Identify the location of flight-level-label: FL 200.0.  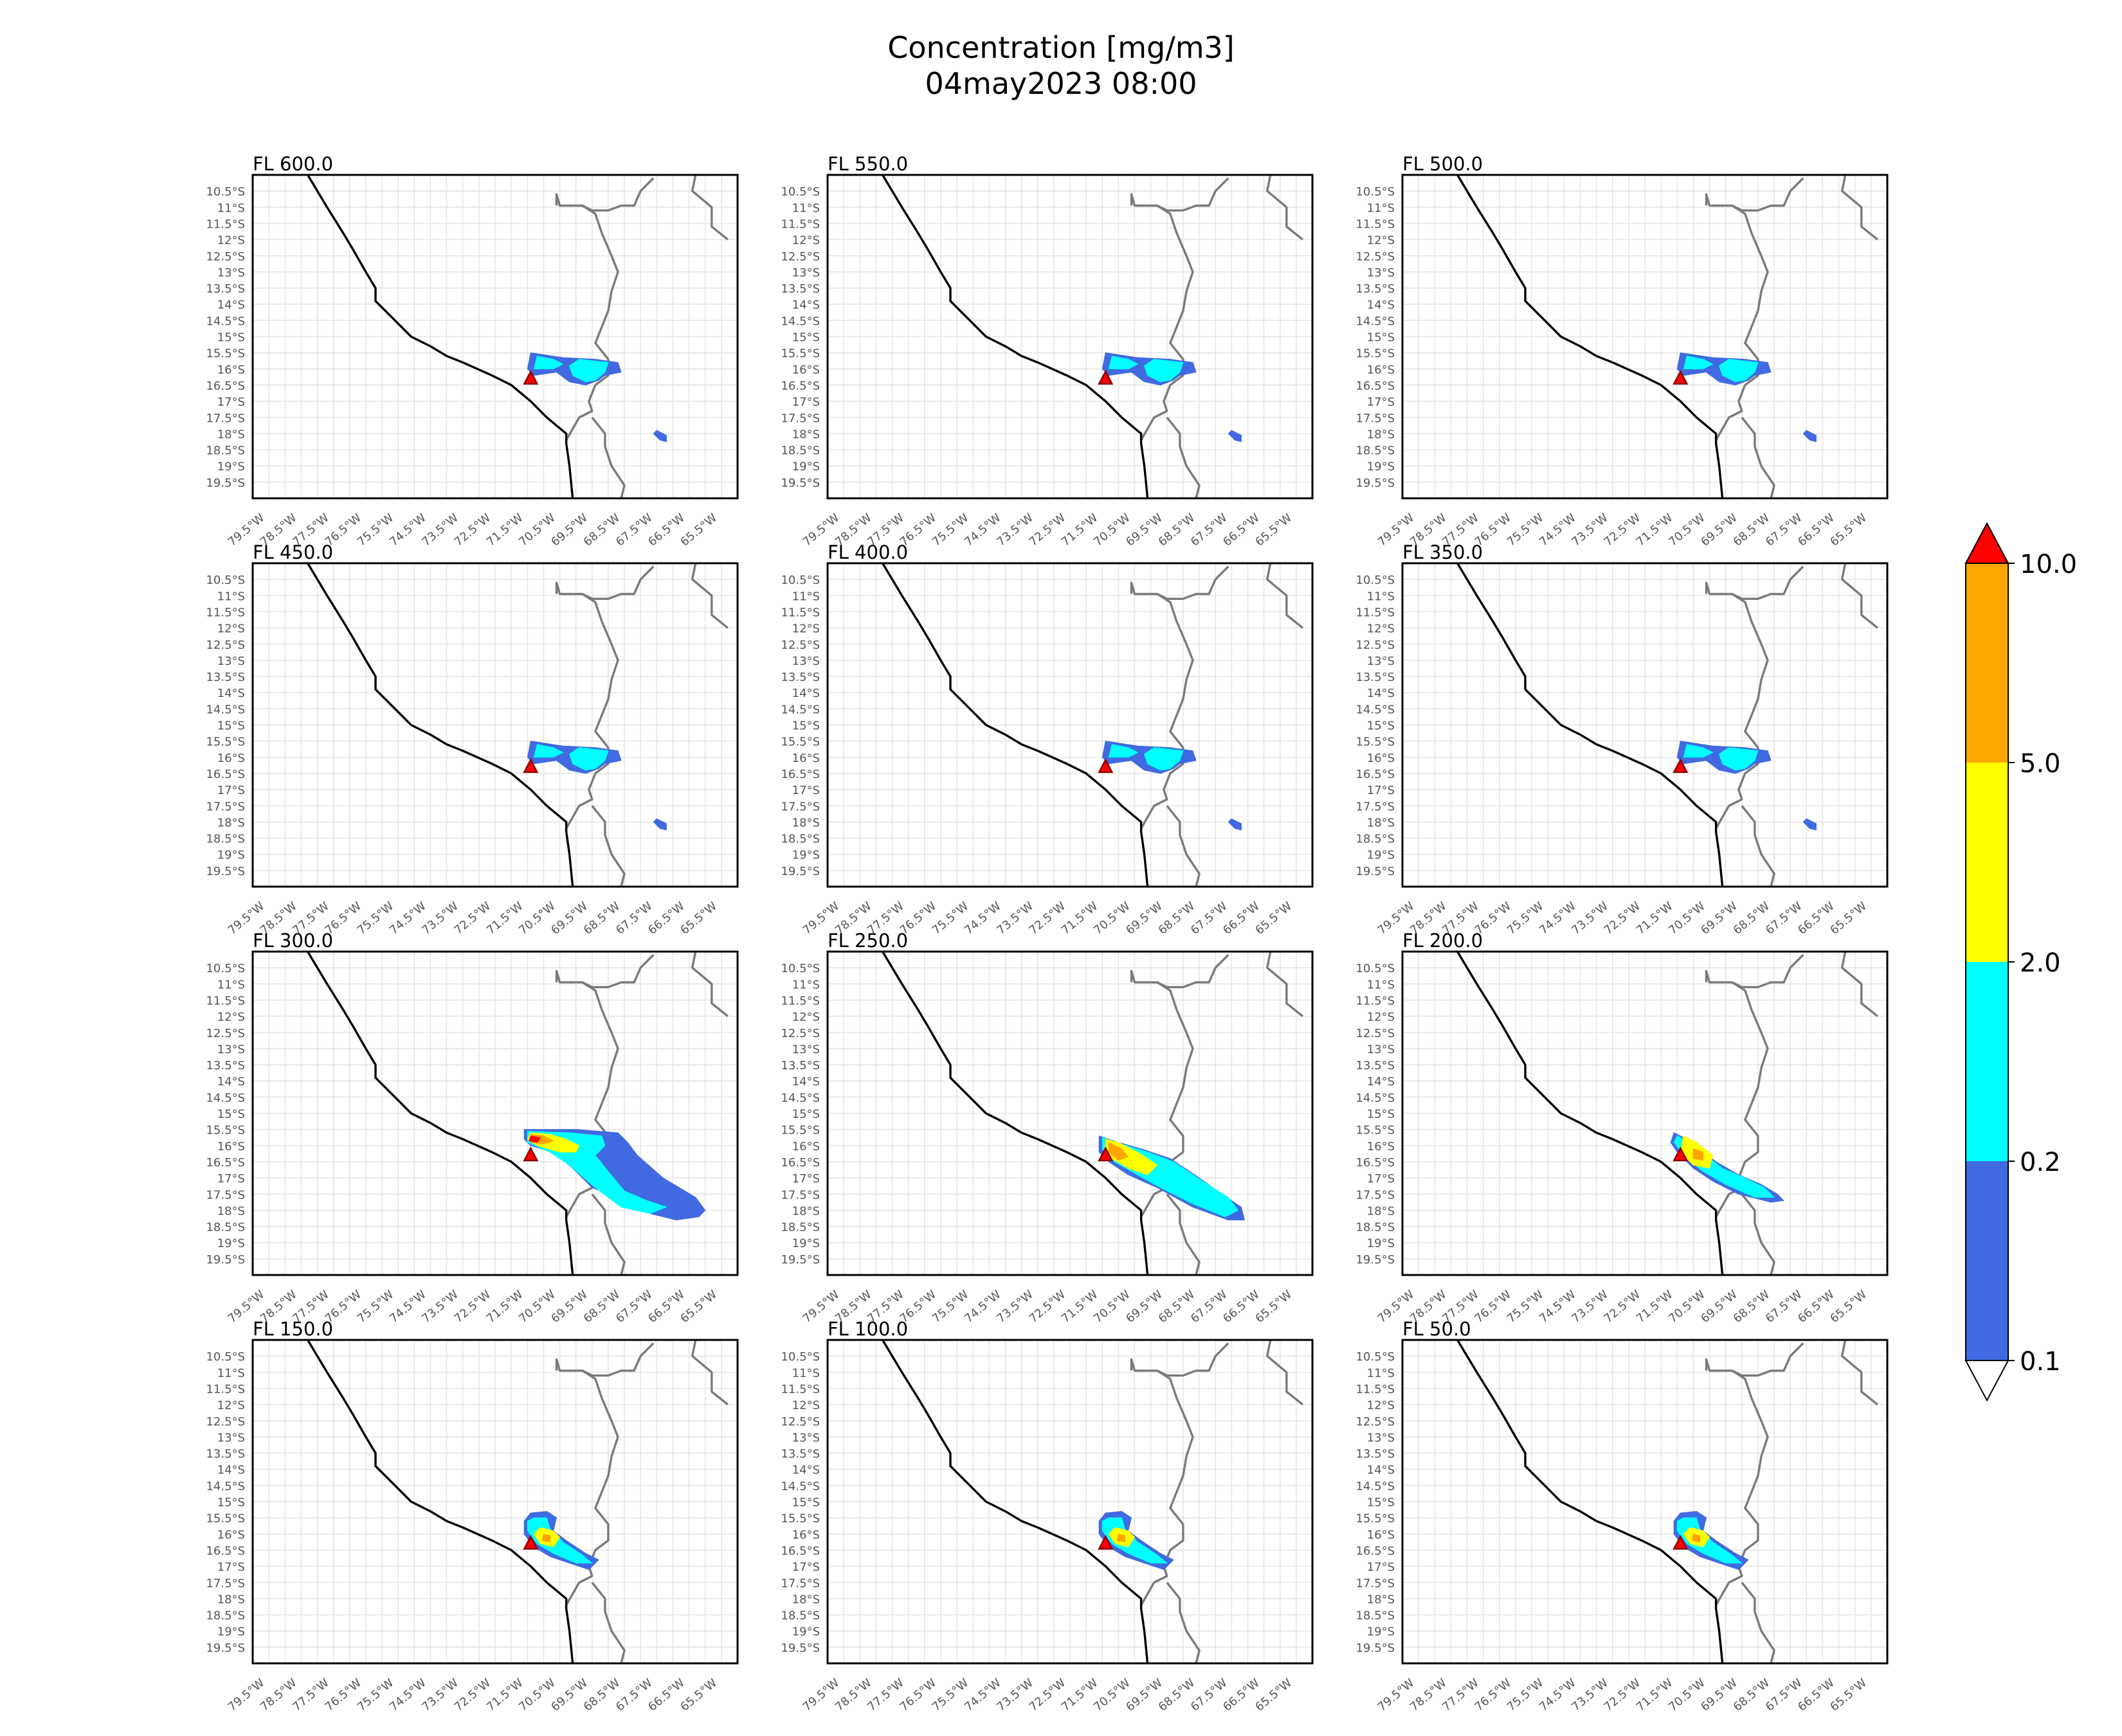
(1442, 941).